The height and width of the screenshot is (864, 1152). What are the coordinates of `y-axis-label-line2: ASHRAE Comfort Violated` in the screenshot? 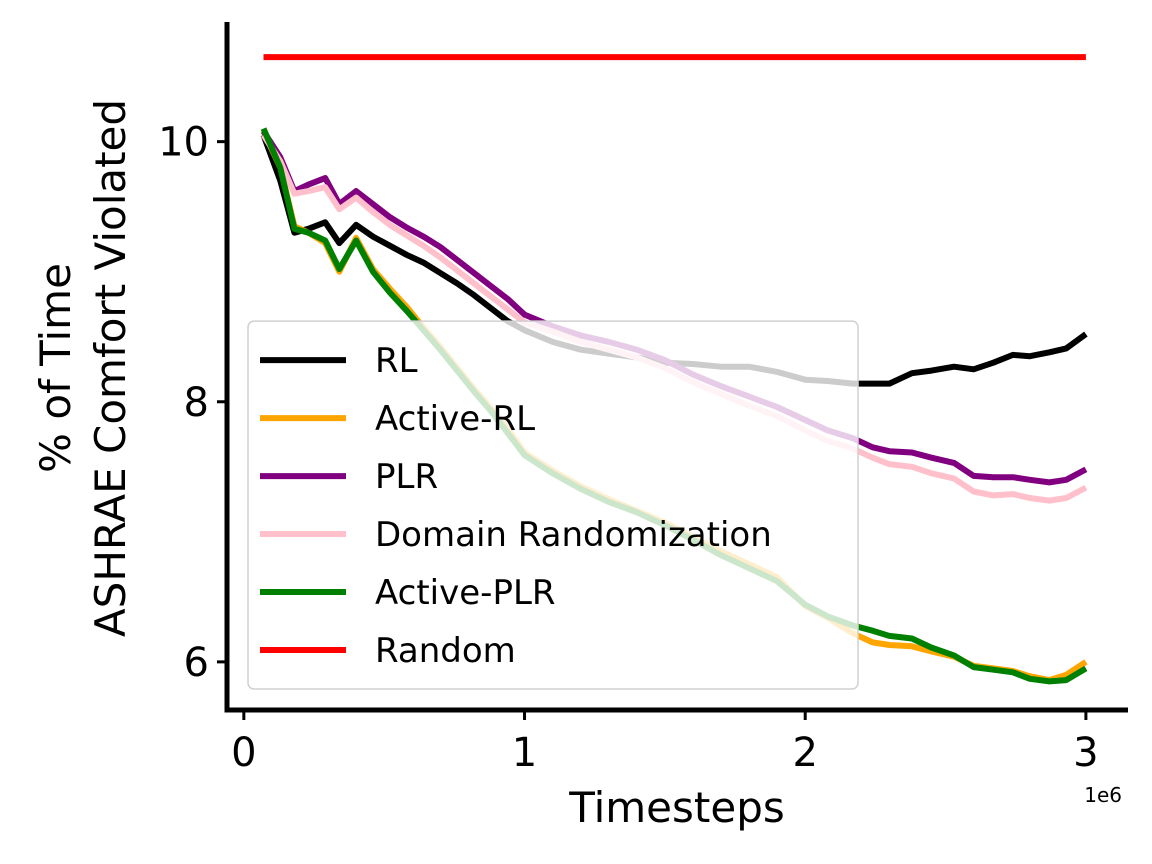 It's located at (110, 368).